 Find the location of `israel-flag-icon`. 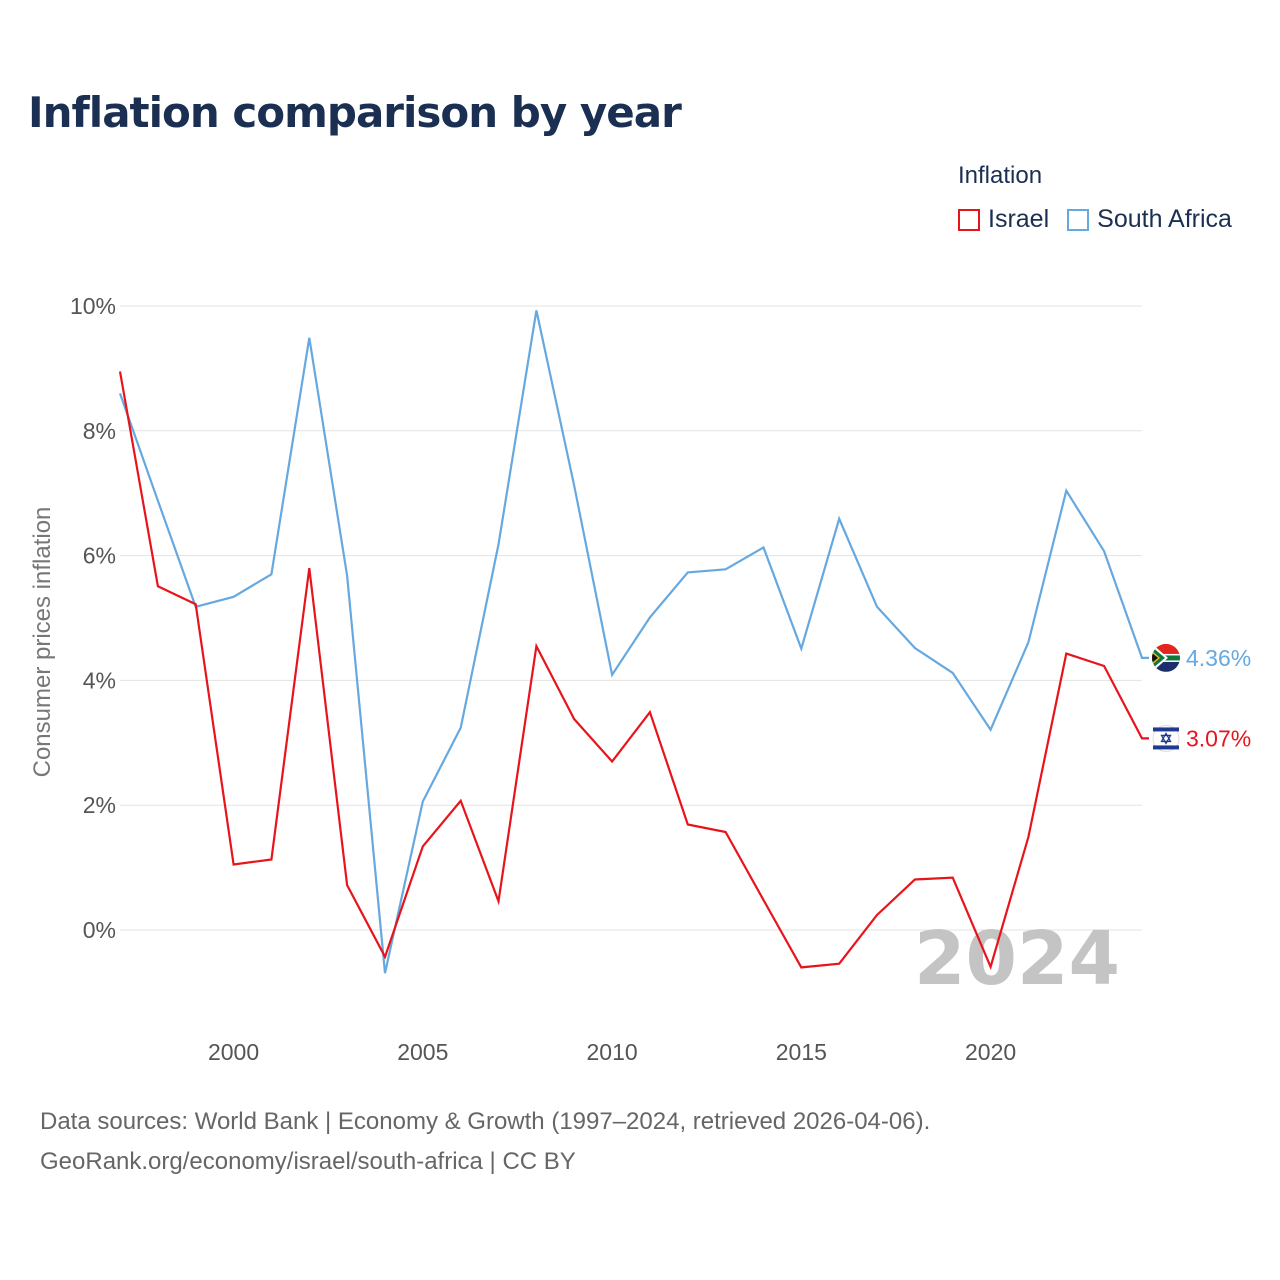

israel-flag-icon is located at coordinates (1166, 738).